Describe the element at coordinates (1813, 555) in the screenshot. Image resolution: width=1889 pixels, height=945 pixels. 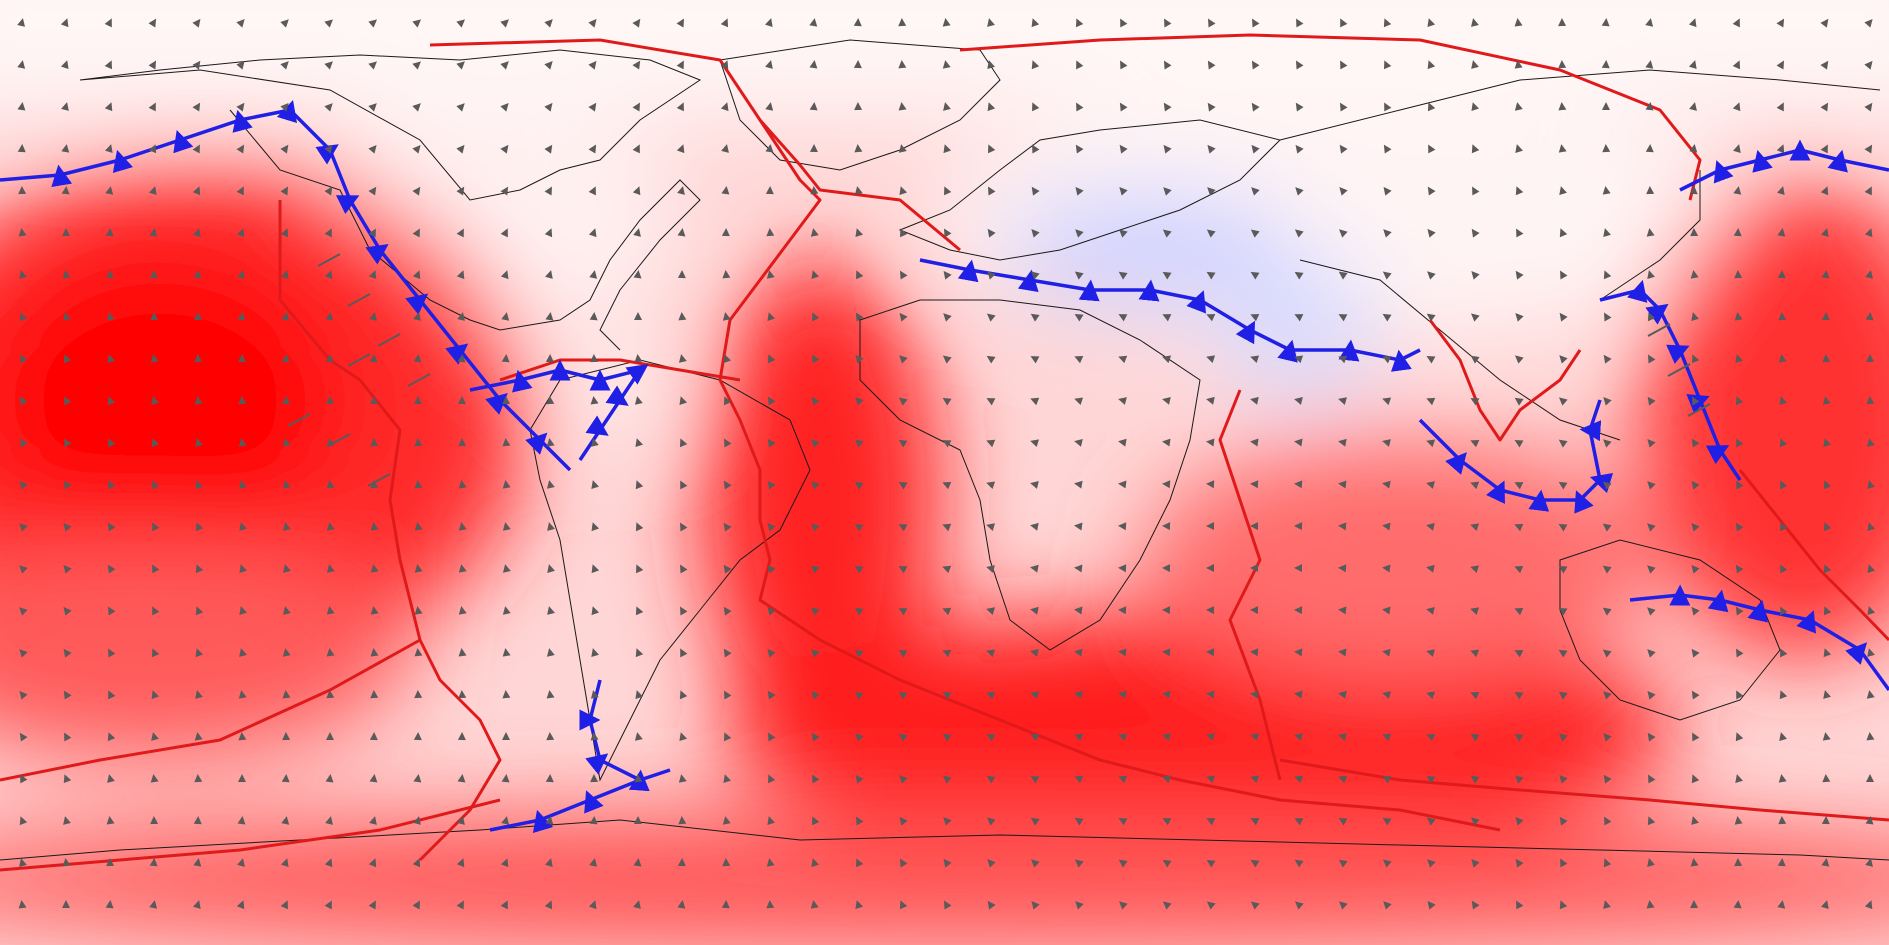
I see `tonga-kermadec-boundary` at that location.